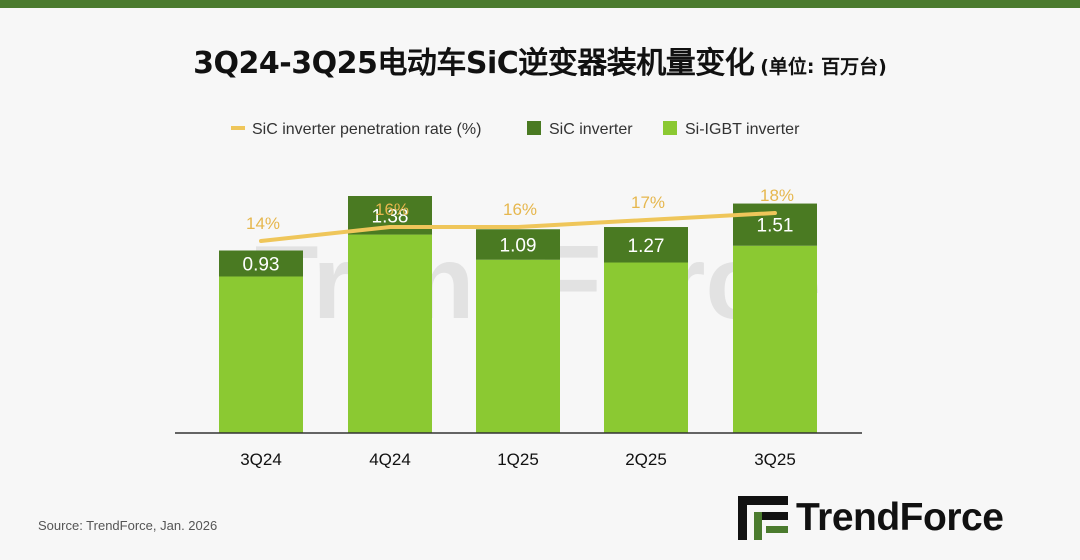 The height and width of the screenshot is (560, 1080). What do you see at coordinates (390, 333) in the screenshot?
I see `bar-igbt-4Q24` at bounding box center [390, 333].